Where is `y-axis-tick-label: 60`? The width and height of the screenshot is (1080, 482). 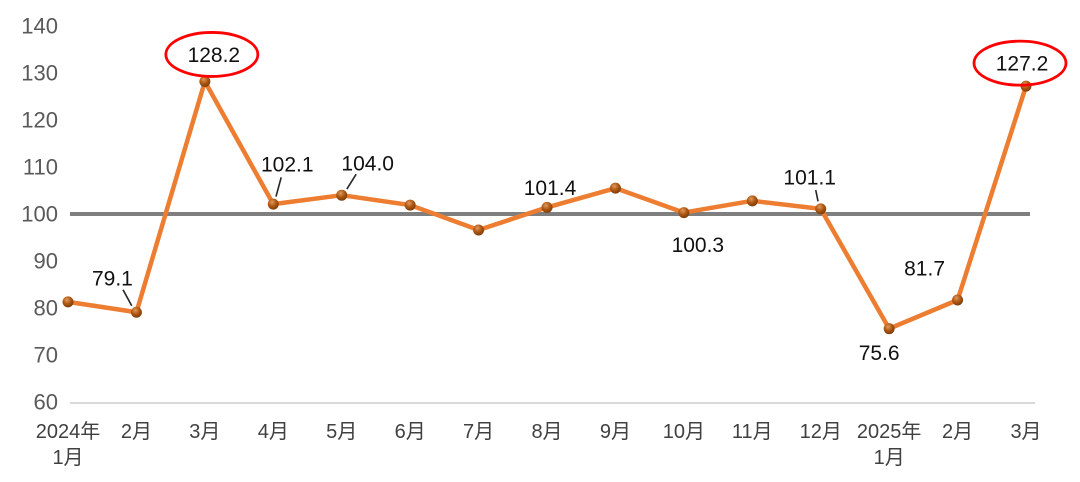 y-axis-tick-label: 60 is located at coordinates (46, 402).